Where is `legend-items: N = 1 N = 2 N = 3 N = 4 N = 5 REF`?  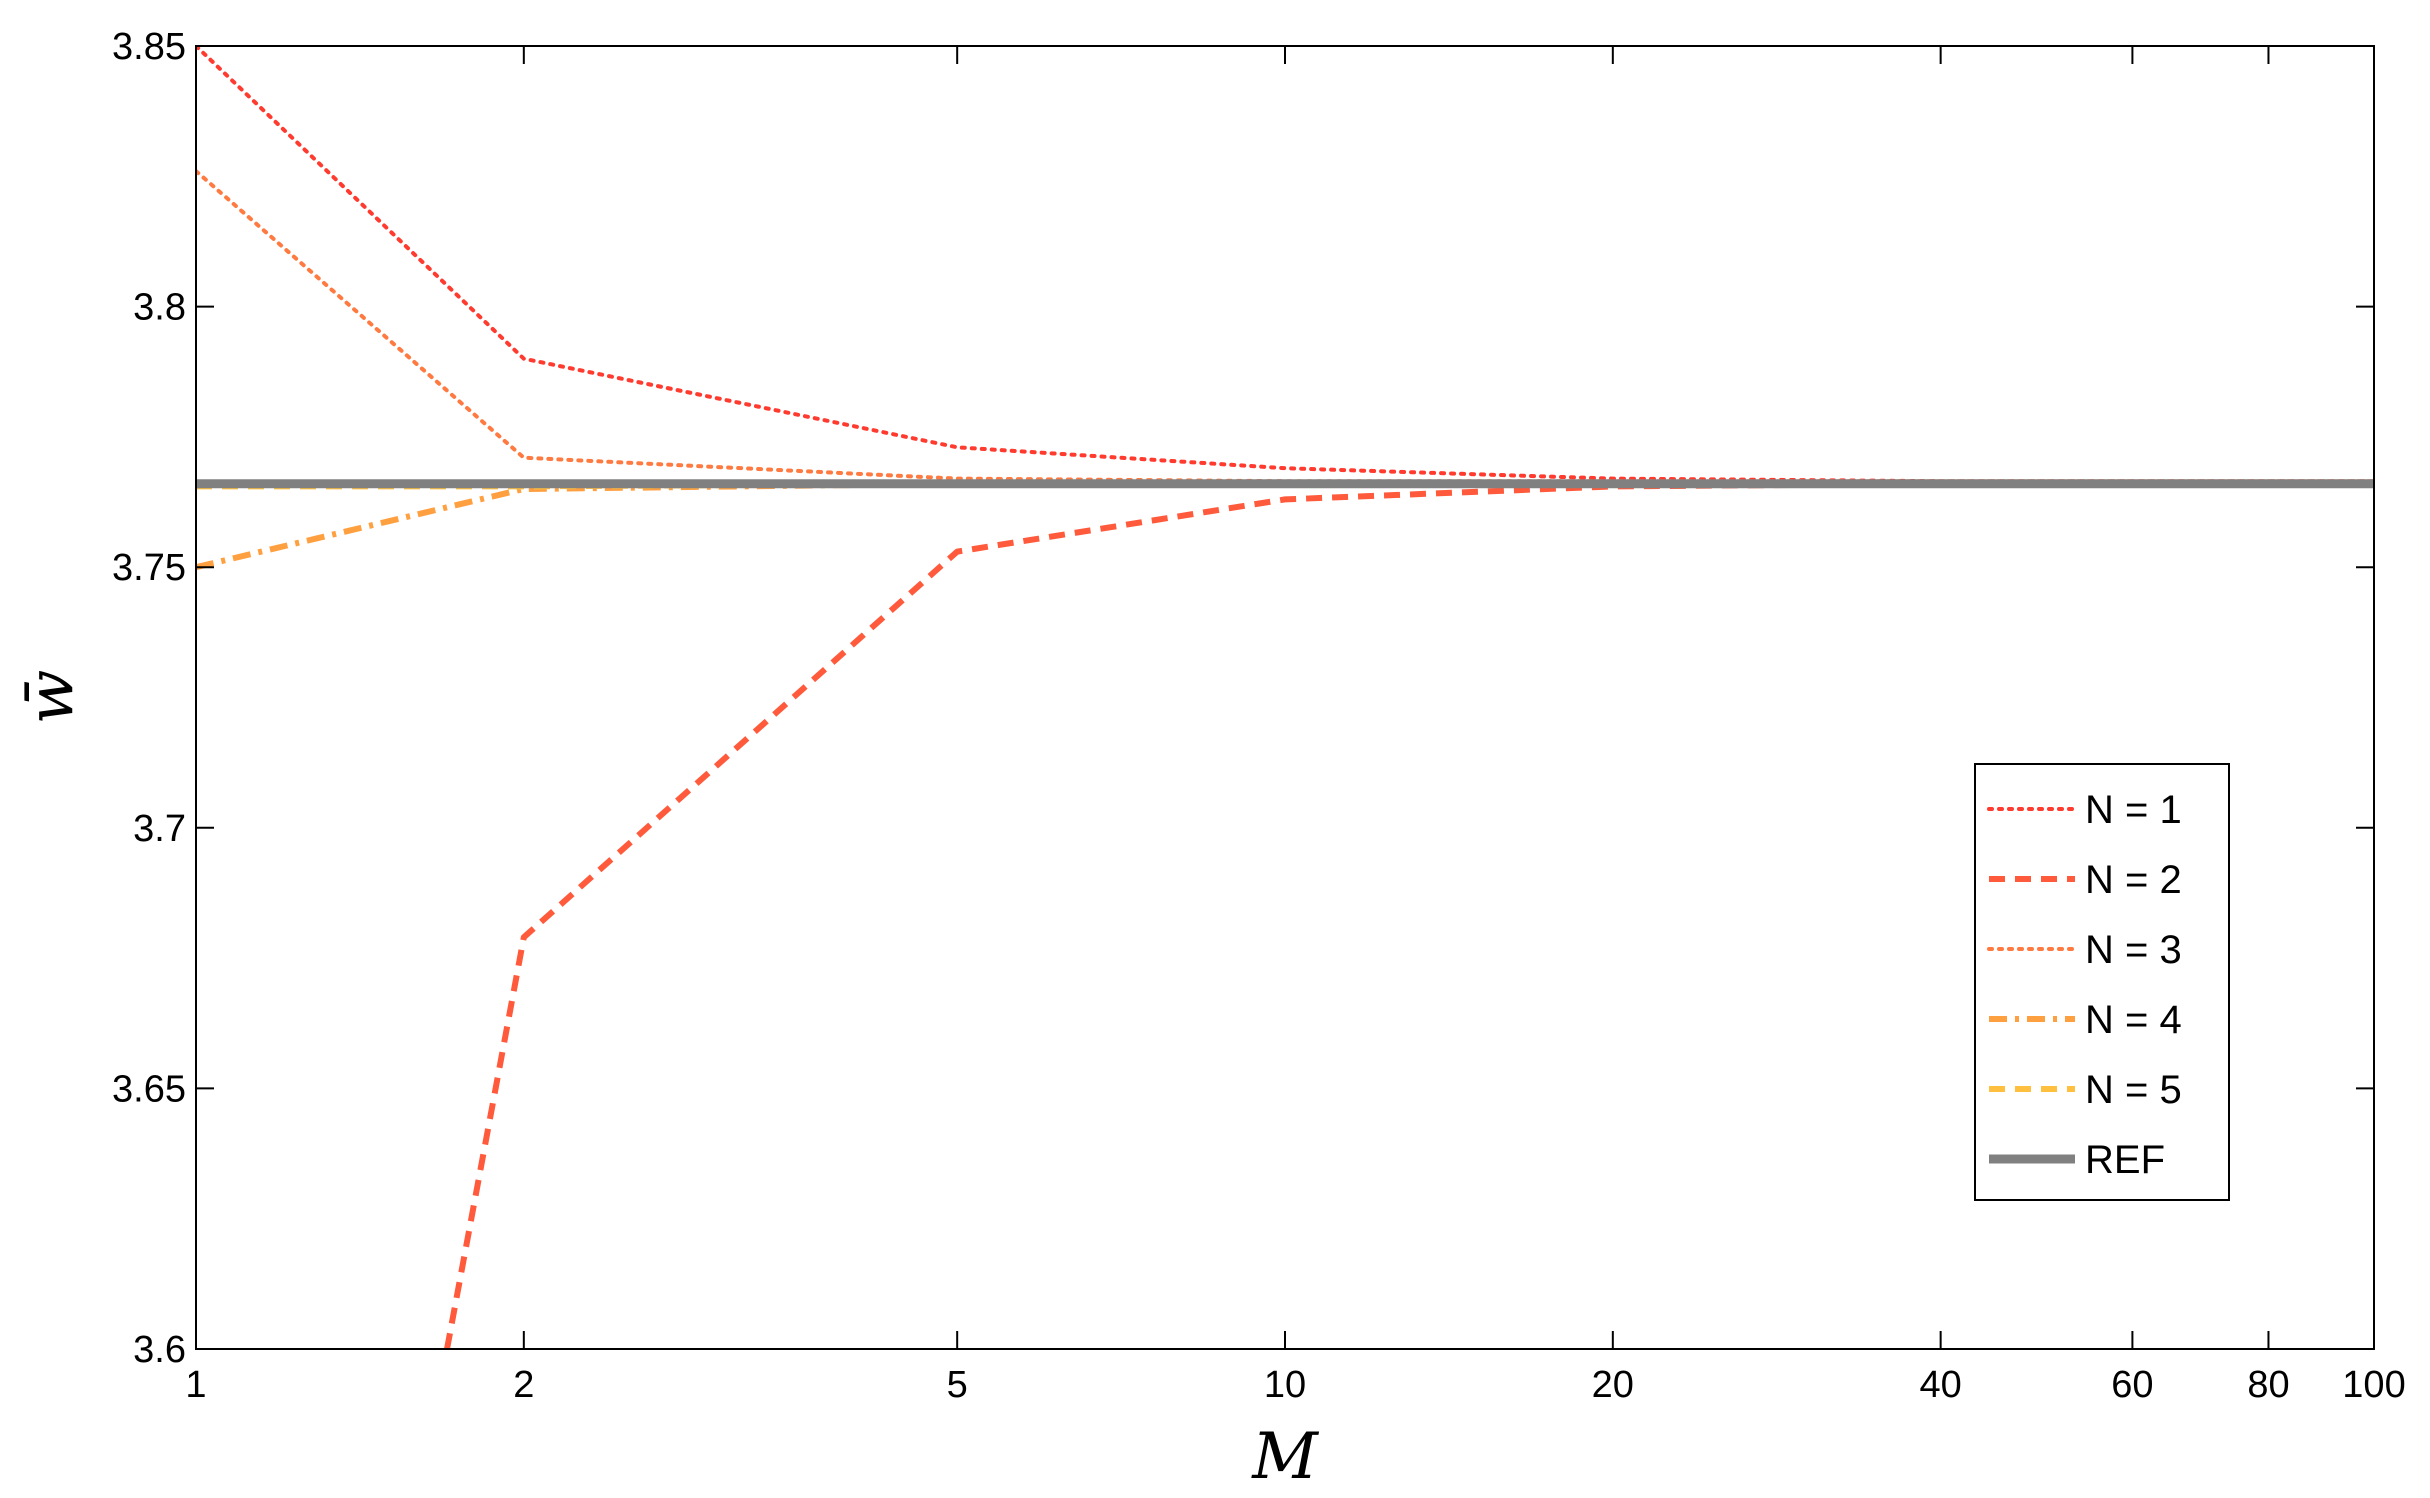
legend-items: N = 1 N = 2 N = 3 N = 4 N = 5 REF is located at coordinates (2084, 985).